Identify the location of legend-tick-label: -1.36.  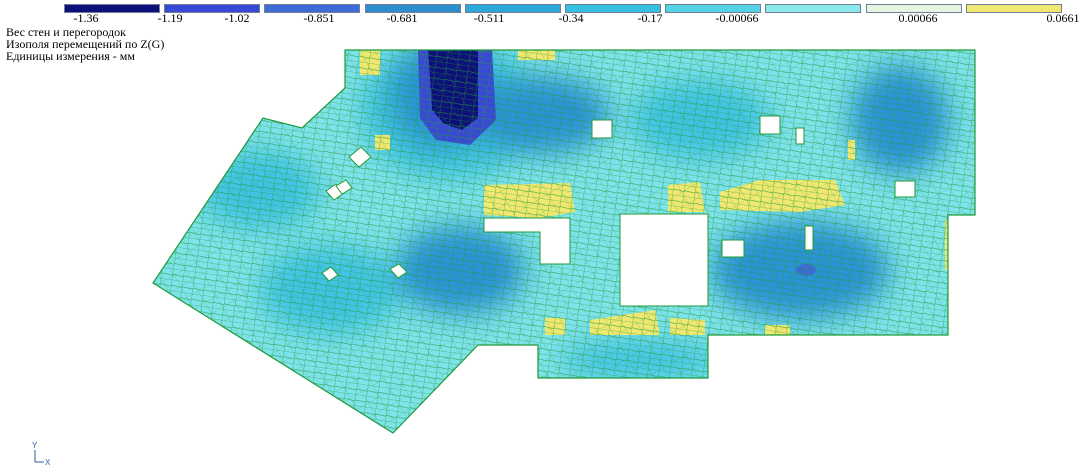
(86, 18).